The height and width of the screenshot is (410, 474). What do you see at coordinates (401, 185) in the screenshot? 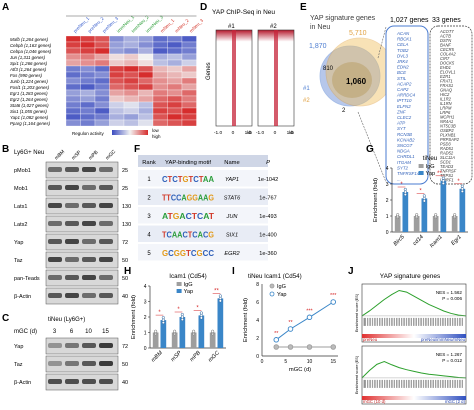
I see `chart-sig: *` at bounding box center [401, 185].